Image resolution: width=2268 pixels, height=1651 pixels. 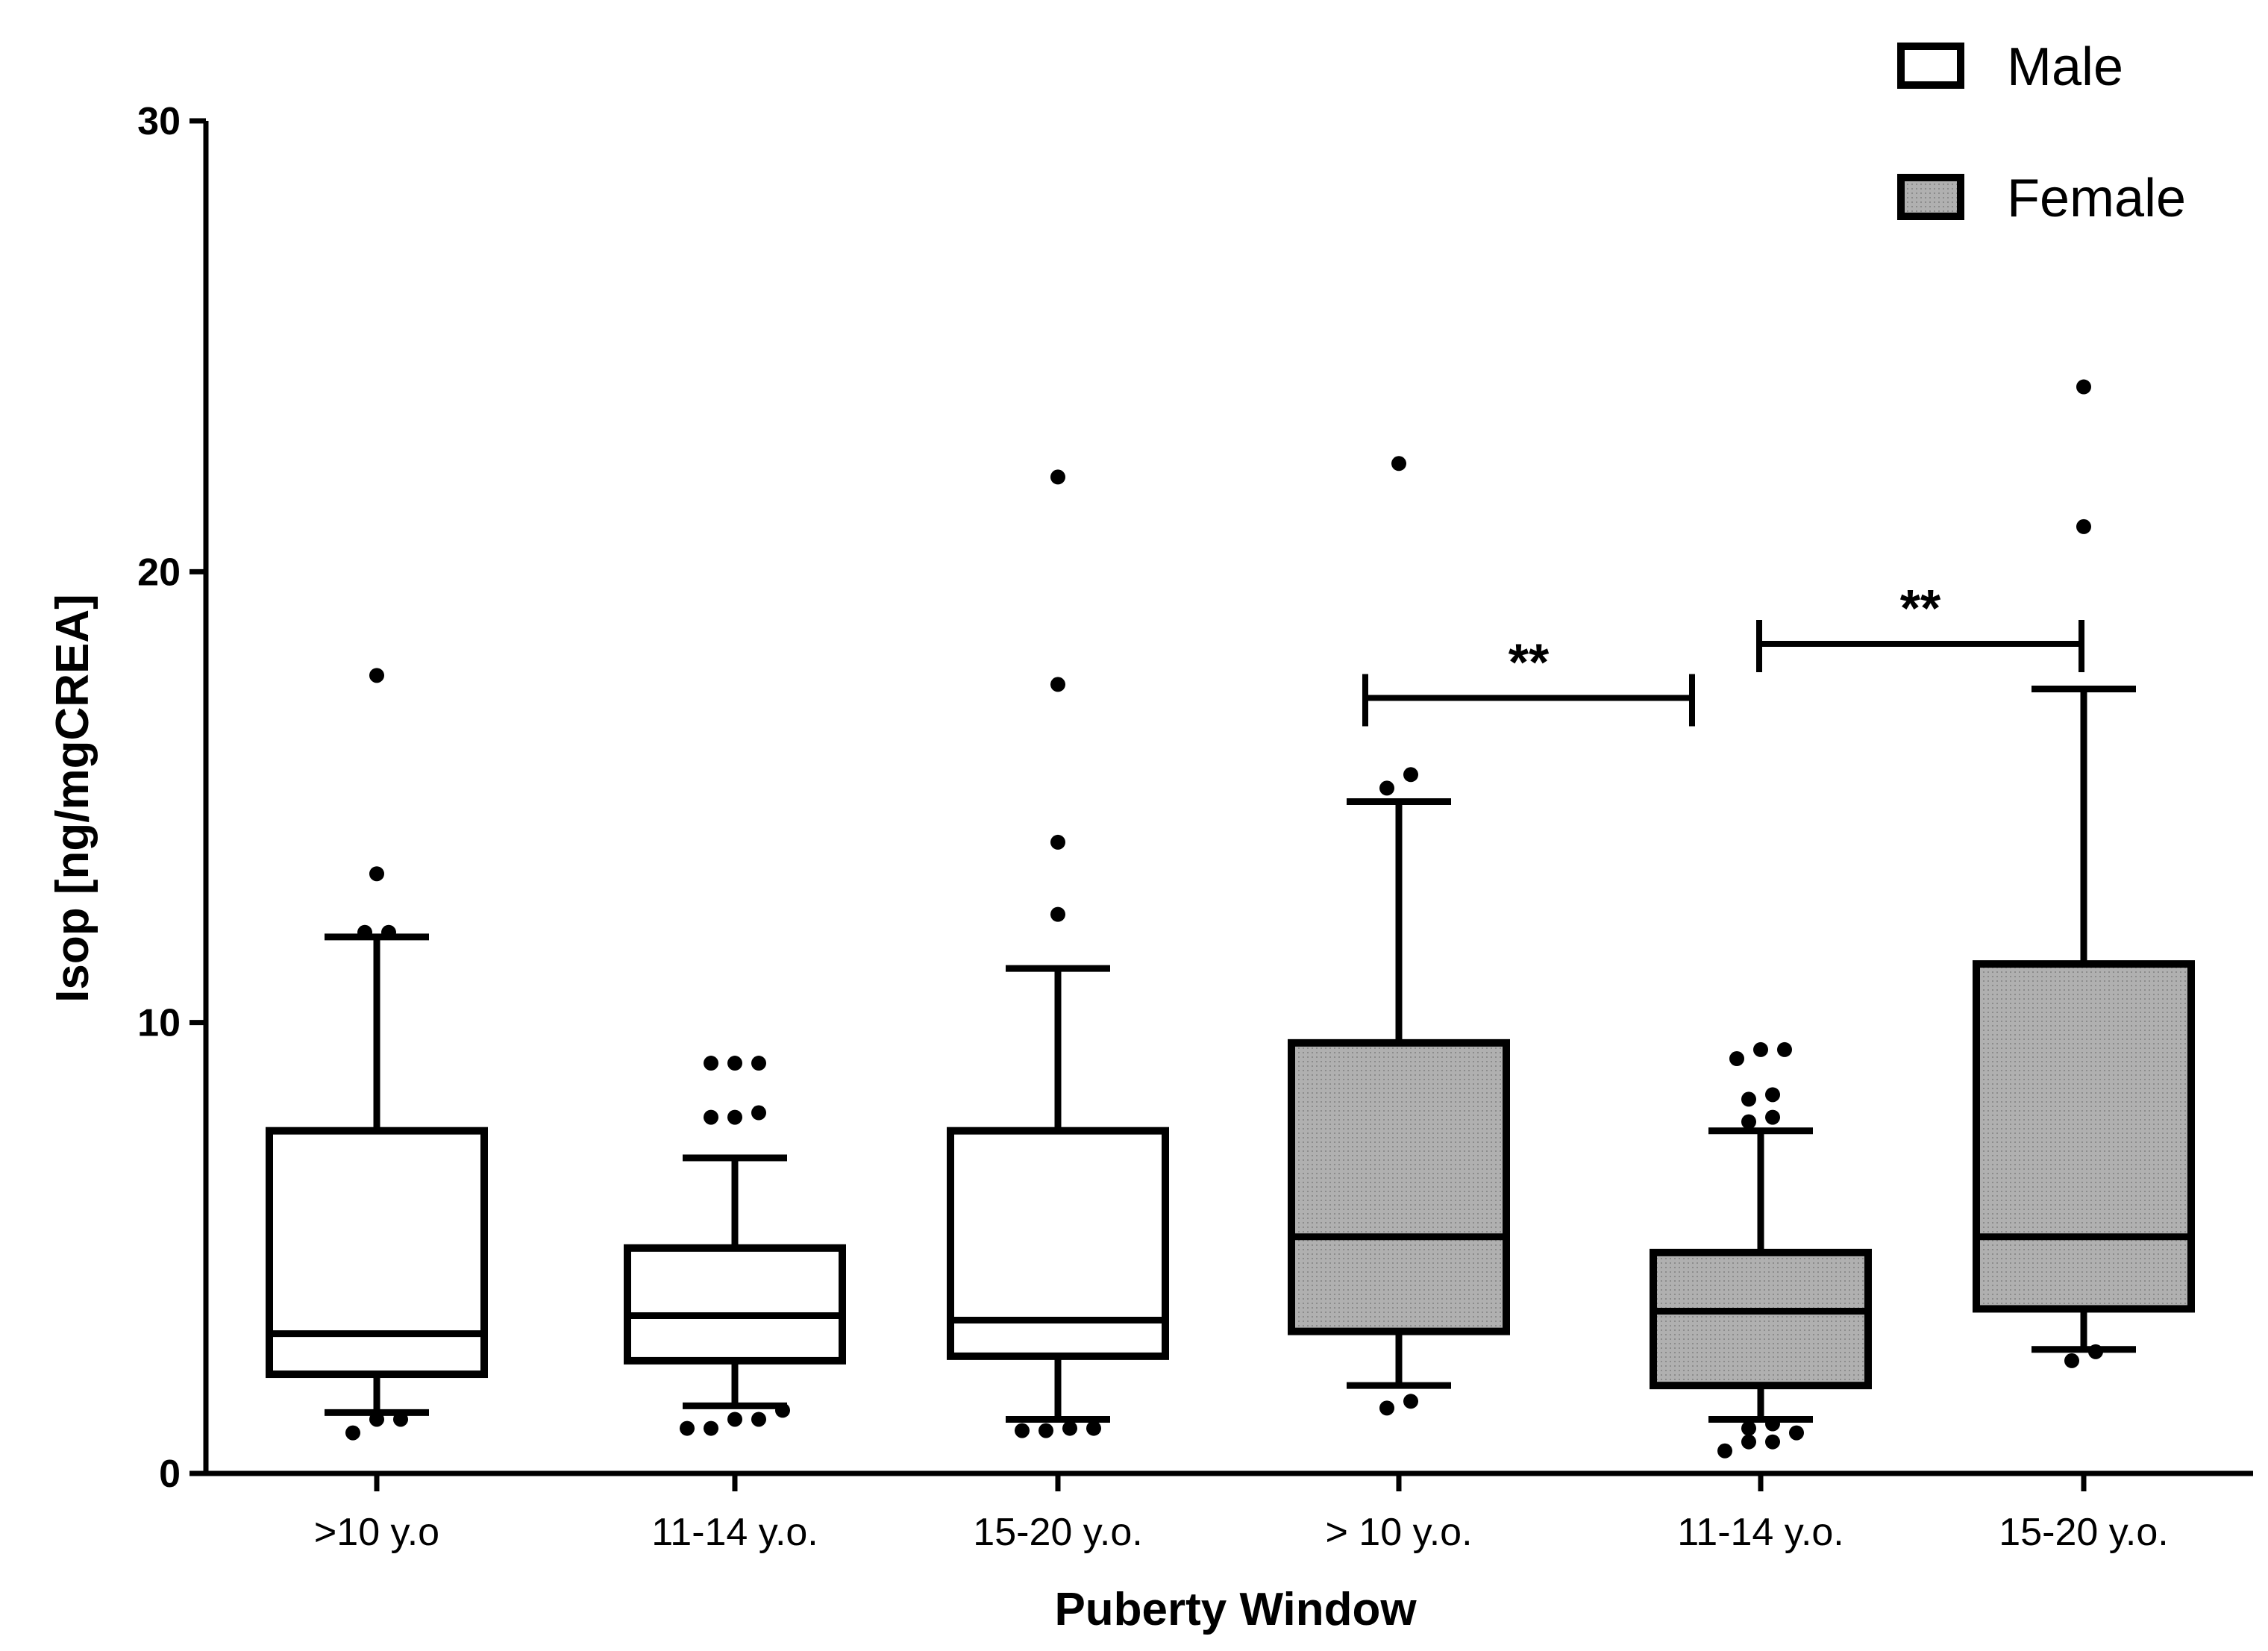 What do you see at coordinates (159, 572) in the screenshot?
I see `y-tick-label: 20` at bounding box center [159, 572].